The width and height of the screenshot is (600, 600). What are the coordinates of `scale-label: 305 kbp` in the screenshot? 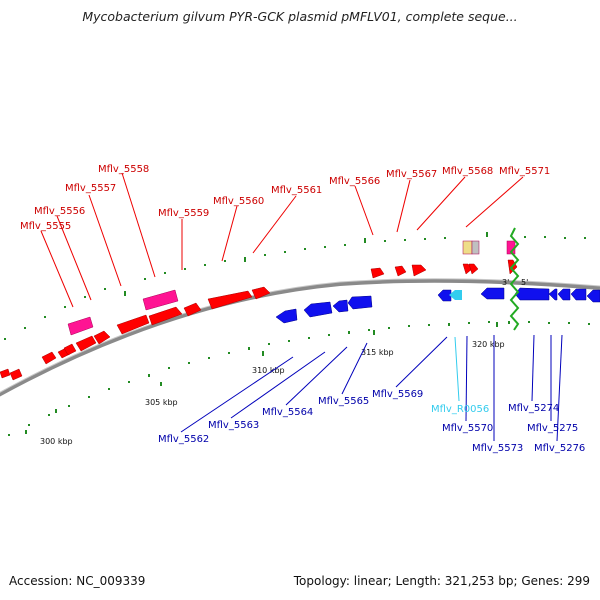 It's located at (161, 402).